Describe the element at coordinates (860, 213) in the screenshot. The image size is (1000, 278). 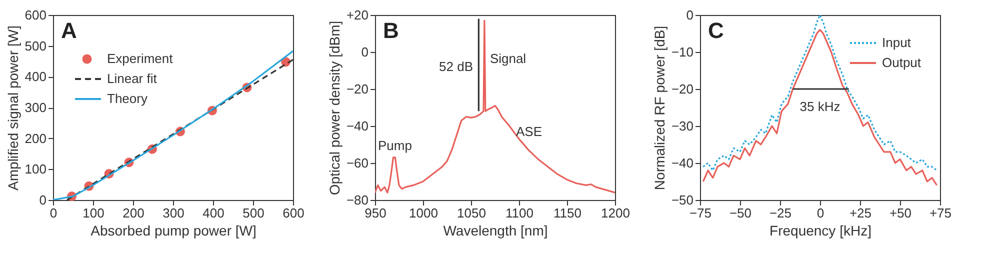
I see `x-tick-label: +25` at that location.